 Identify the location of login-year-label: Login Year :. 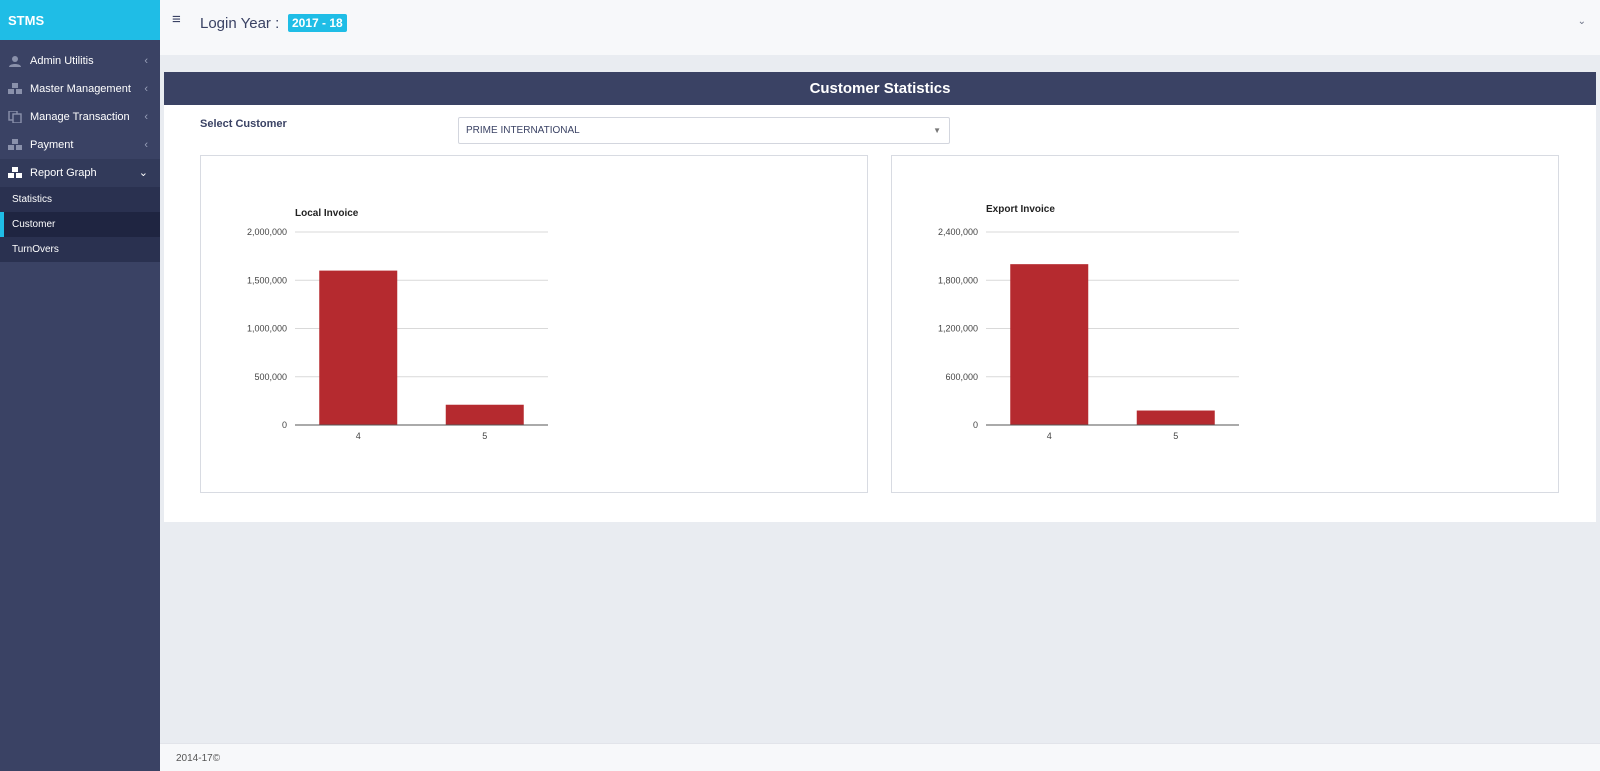
(240, 23).